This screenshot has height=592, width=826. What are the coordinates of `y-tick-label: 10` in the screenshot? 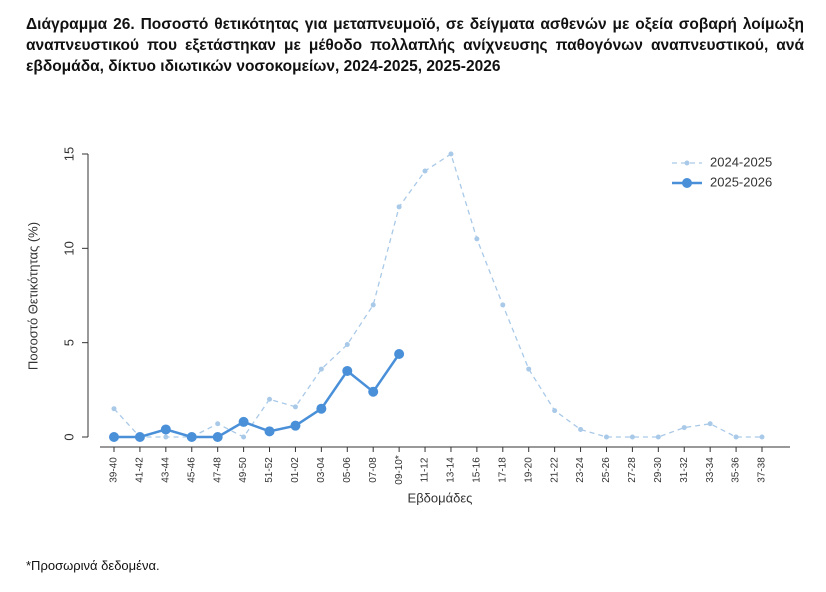 It's located at (68, 248).